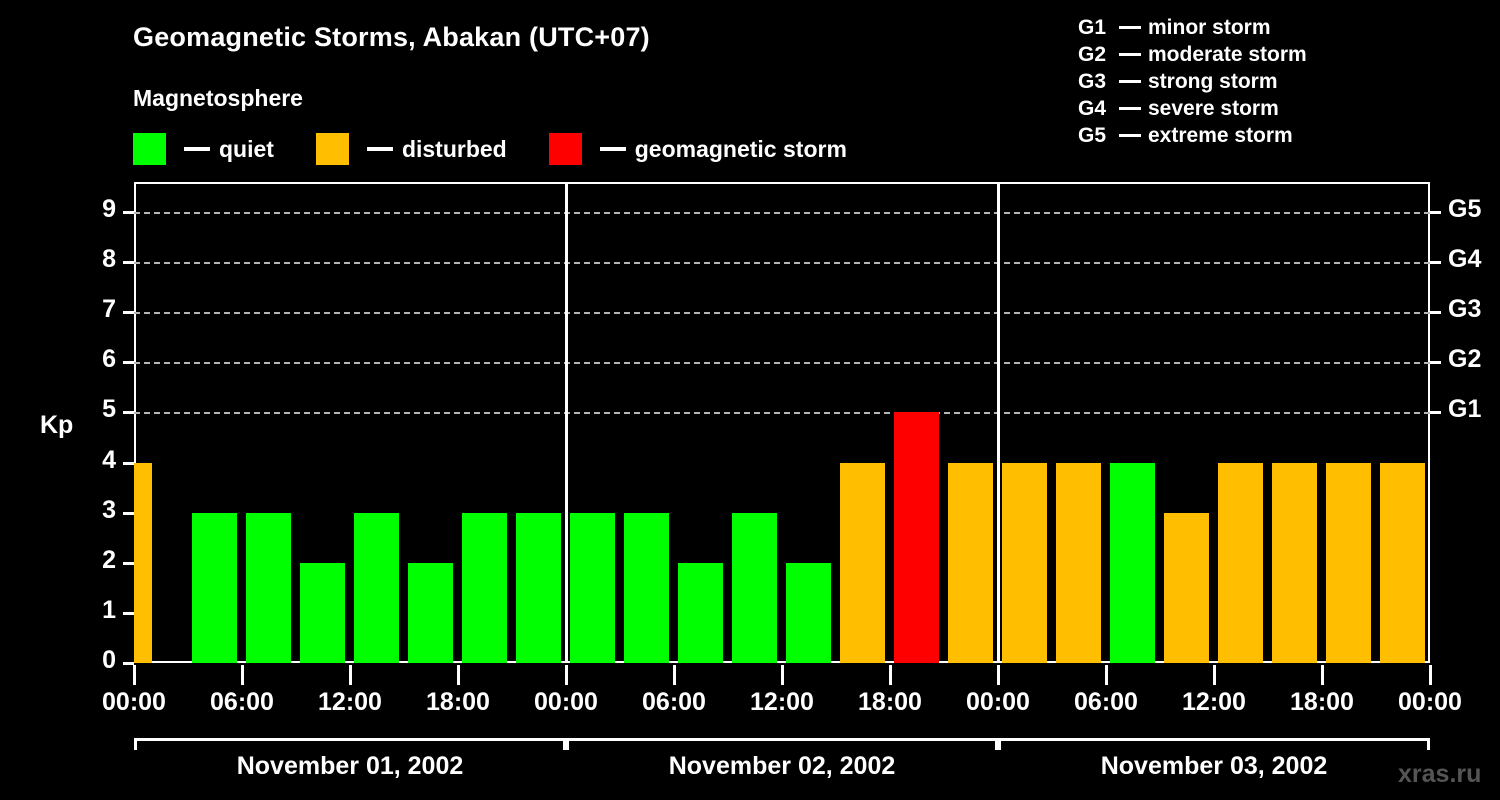 Image resolution: width=1500 pixels, height=800 pixels. Describe the element at coordinates (565, 149) in the screenshot. I see `legend-swatch-storm` at that location.